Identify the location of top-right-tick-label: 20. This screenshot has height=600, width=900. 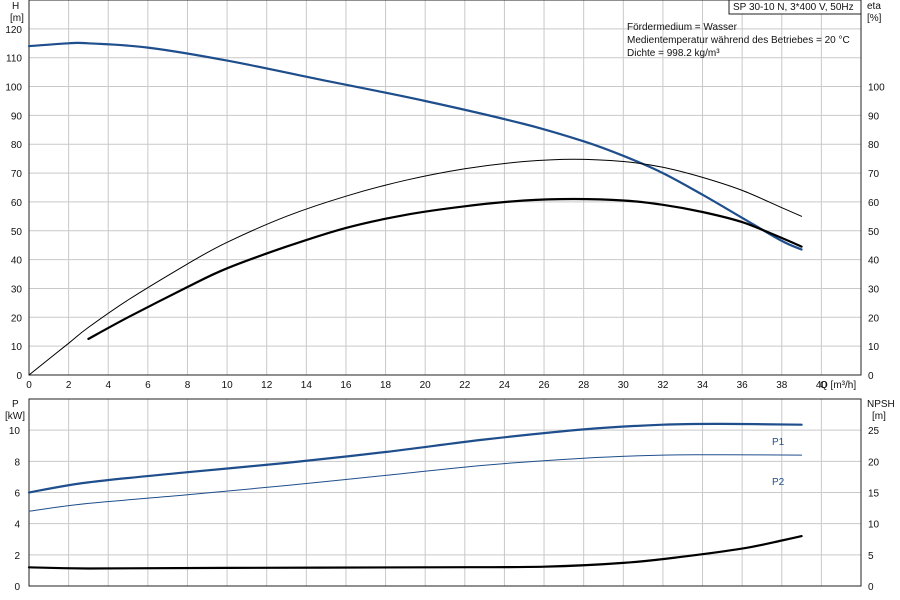
(874, 318).